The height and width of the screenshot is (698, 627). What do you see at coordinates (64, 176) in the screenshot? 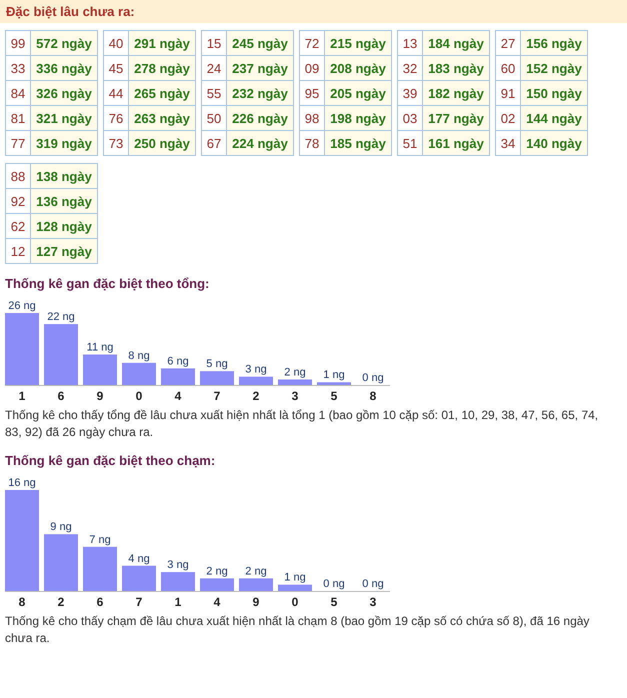
I see `data-label: 138 ngày` at bounding box center [64, 176].